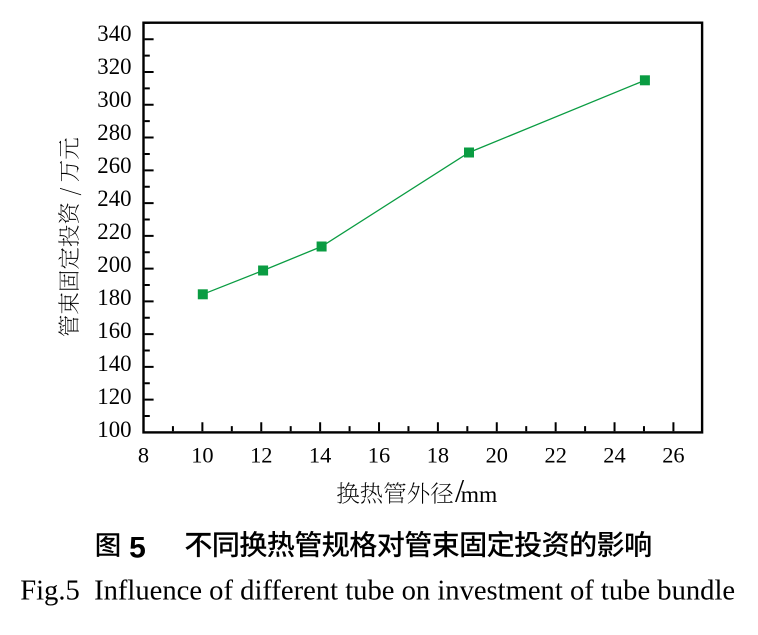 The width and height of the screenshot is (758, 635). What do you see at coordinates (320, 454) in the screenshot?
I see `svg-text: 14` at bounding box center [320, 454].